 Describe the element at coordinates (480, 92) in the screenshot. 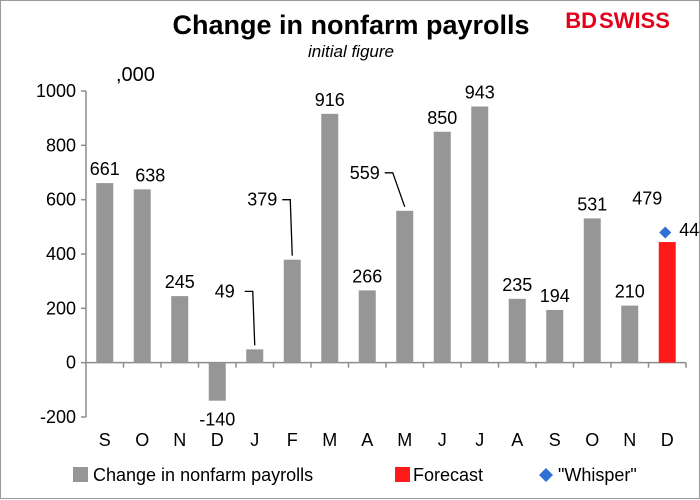

I see `data-label: 943` at that location.